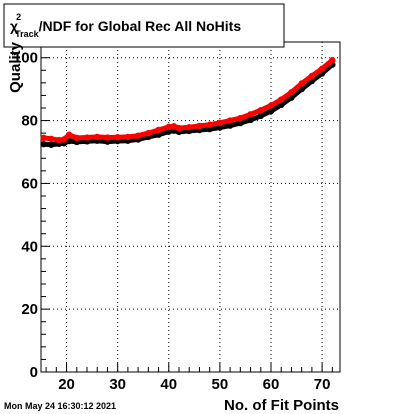 This screenshot has height=414, width=400. Describe the element at coordinates (66, 384) in the screenshot. I see `x-tick-label: 20` at that location.